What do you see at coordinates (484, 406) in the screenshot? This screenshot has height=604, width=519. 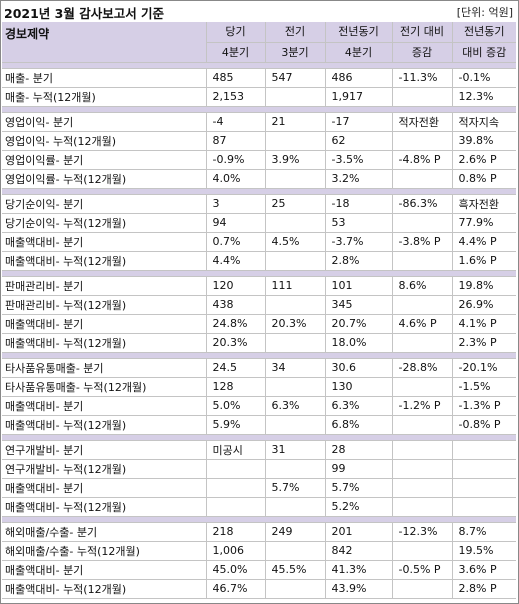 I see `yoy-change-cell: -1.3% P` at bounding box center [484, 406].